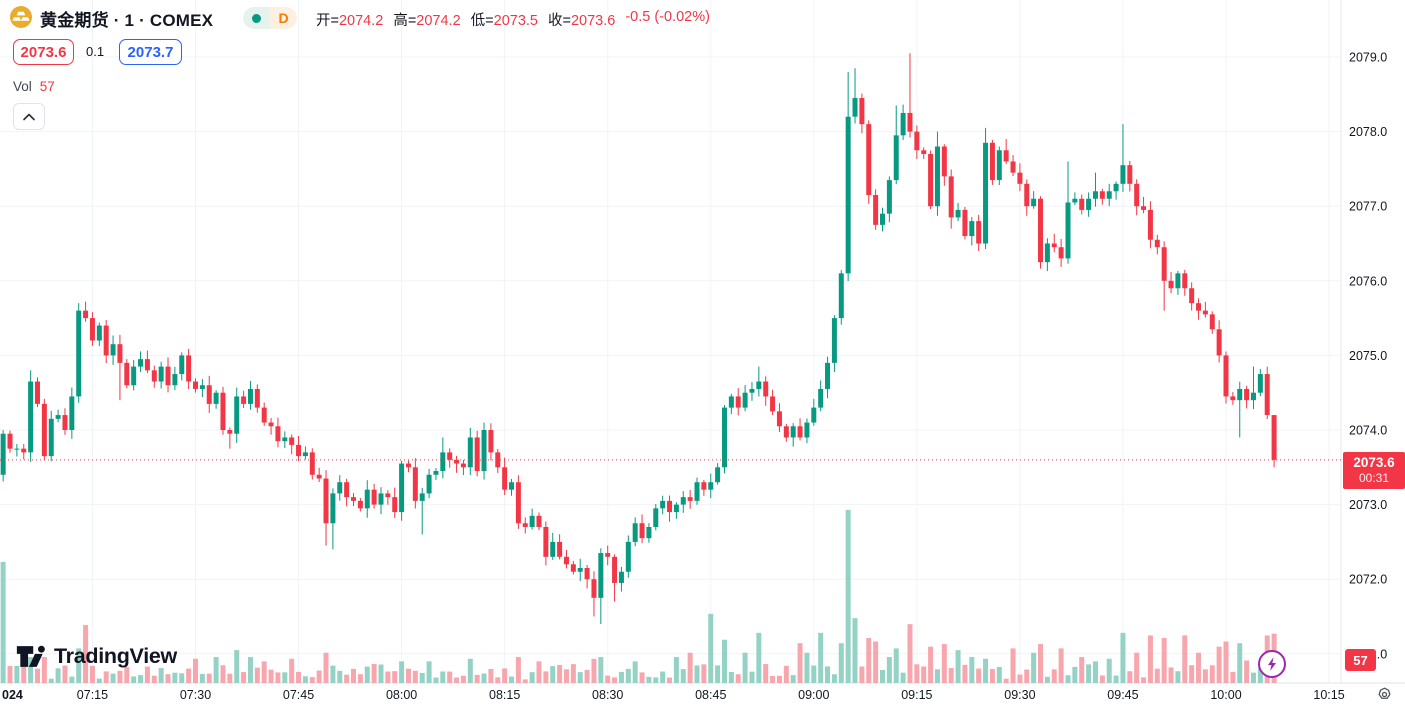 The width and height of the screenshot is (1405, 712). Describe the element at coordinates (1368, 207) in the screenshot. I see `price-scale-label: 2077.0` at that location.